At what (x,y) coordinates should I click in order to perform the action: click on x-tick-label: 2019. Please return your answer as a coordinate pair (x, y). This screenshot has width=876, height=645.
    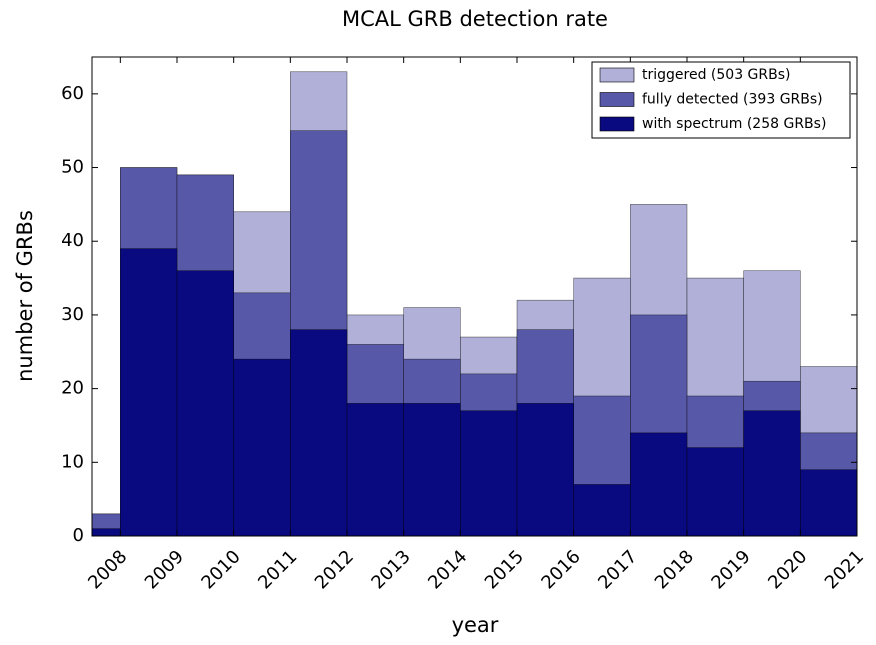
    Looking at the image, I should click on (730, 569).